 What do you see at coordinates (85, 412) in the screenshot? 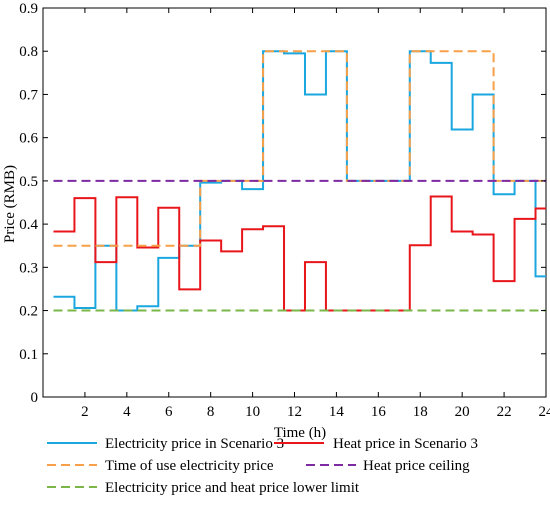
I see `x-tick-label: 2` at bounding box center [85, 412].